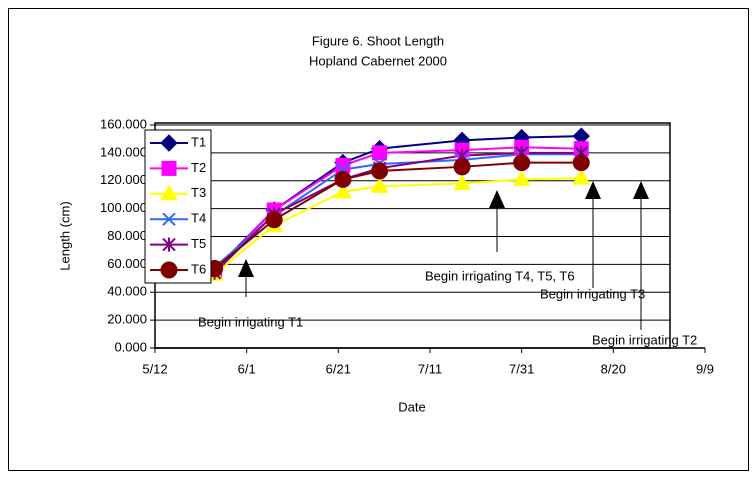  What do you see at coordinates (198, 268) in the screenshot?
I see `legend-label: T6` at bounding box center [198, 268].